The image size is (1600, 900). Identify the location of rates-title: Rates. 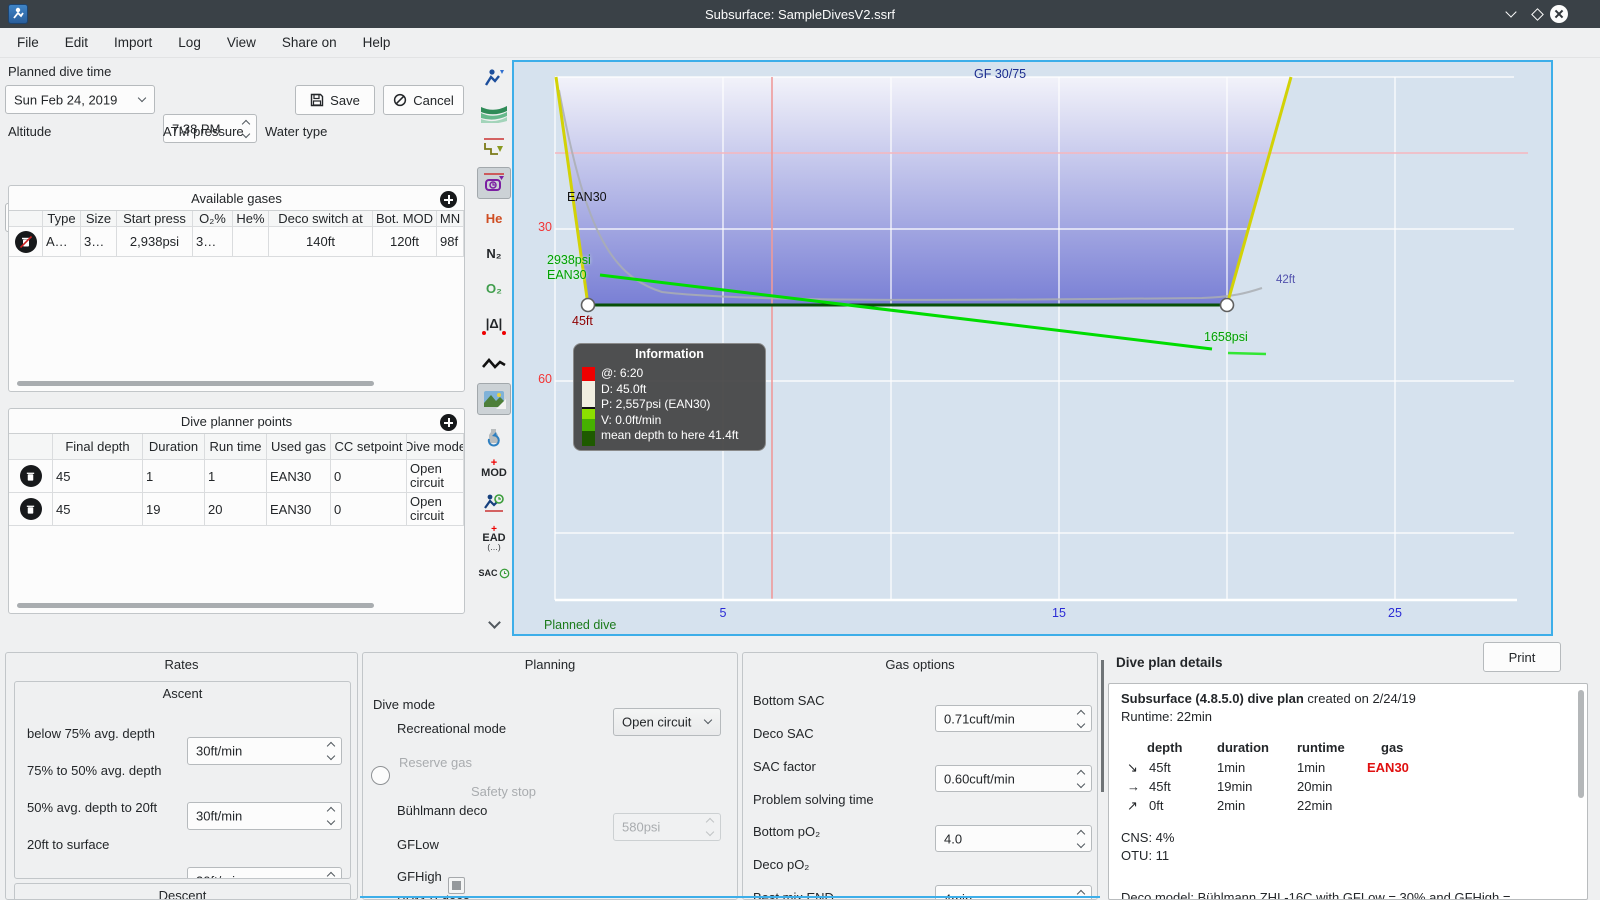
(181, 664).